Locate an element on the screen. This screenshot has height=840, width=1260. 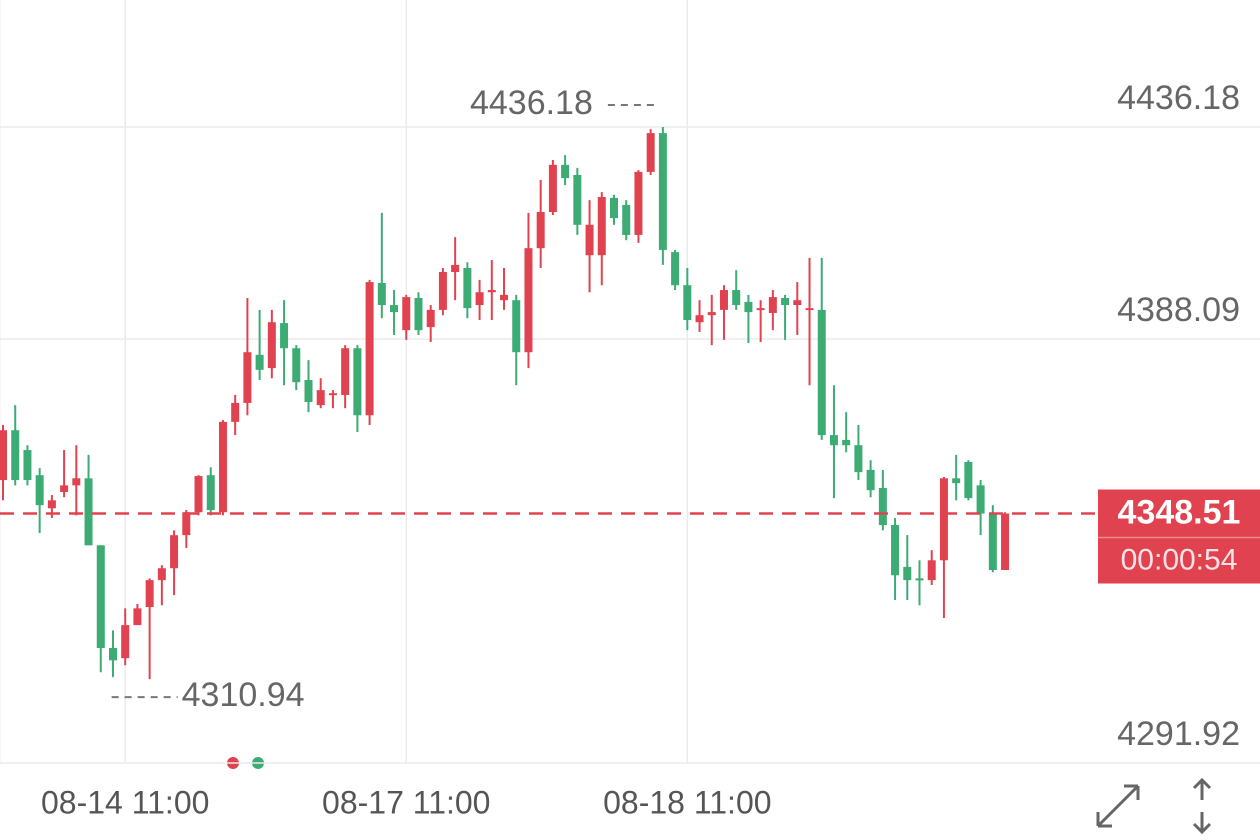
scale-button is located at coordinates (1202, 806).